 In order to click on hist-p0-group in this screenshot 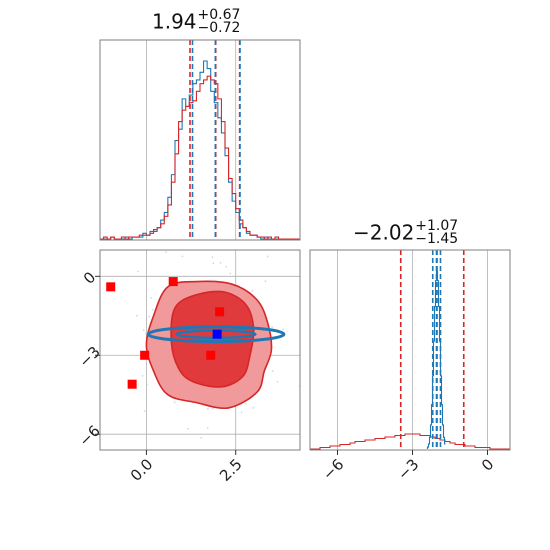, I will do `click(200, 140)`.